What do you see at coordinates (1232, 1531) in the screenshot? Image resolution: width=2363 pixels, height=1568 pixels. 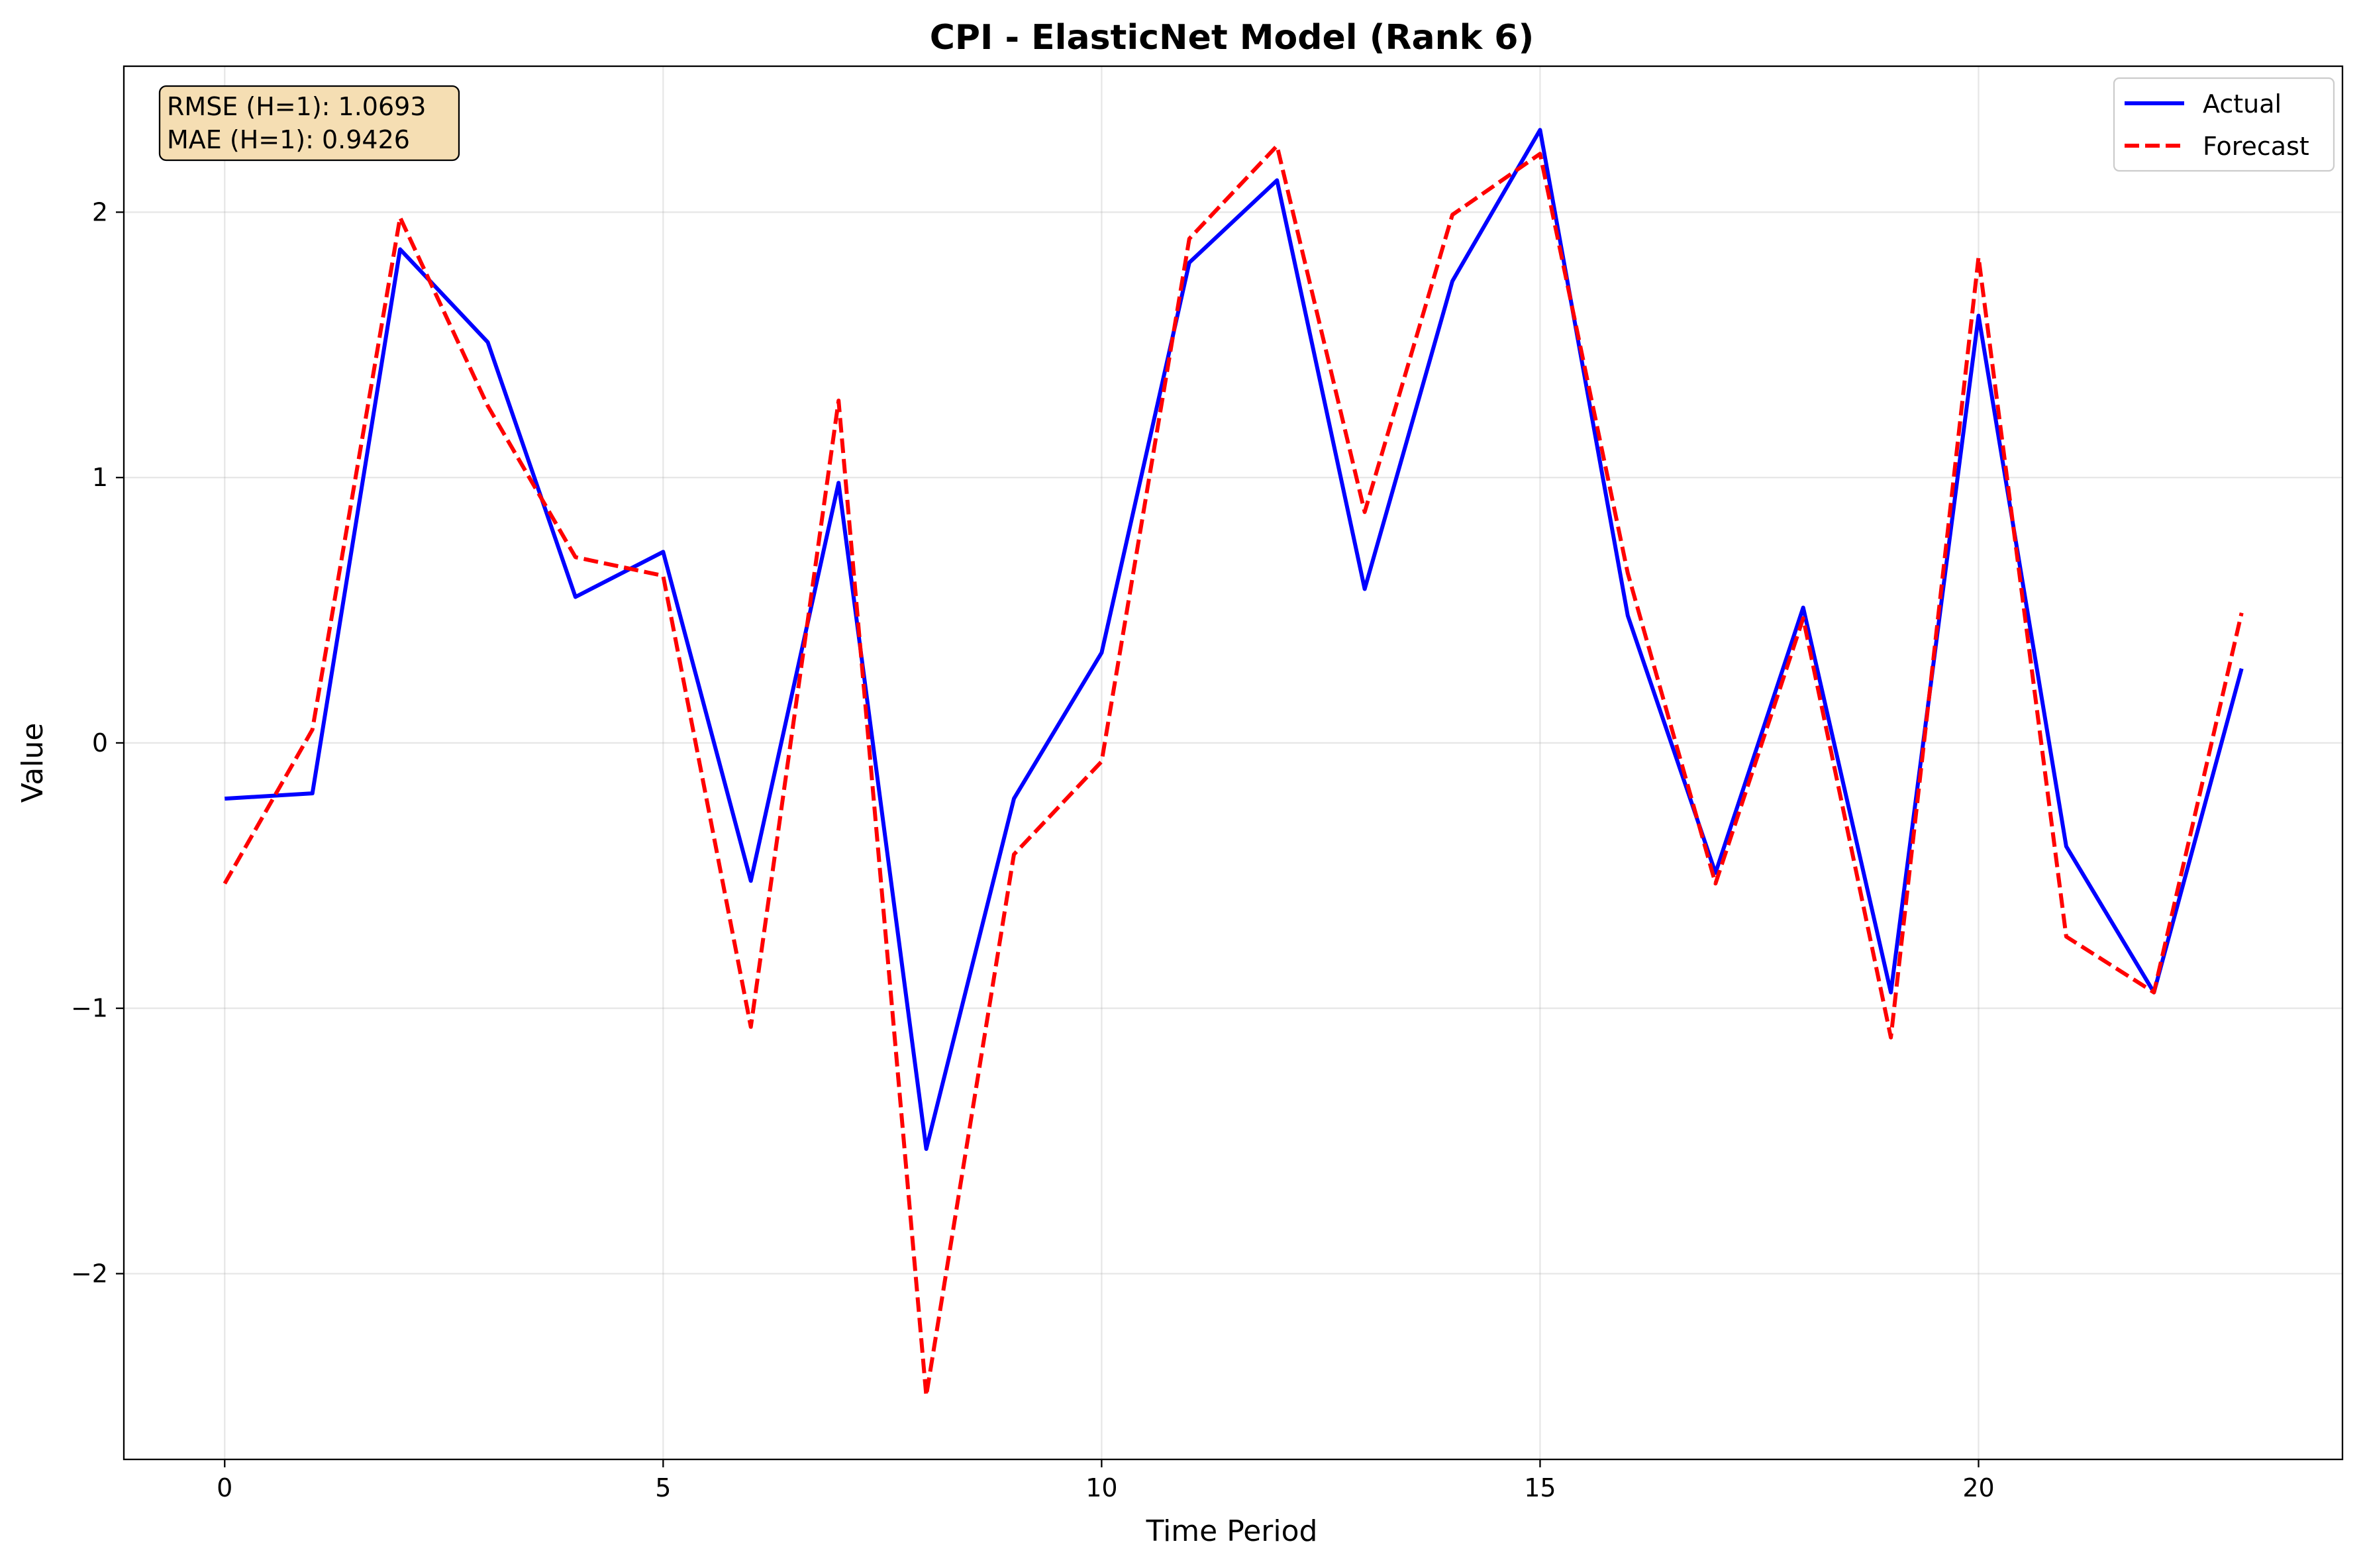 I see `x-axis-label: Time Period` at bounding box center [1232, 1531].